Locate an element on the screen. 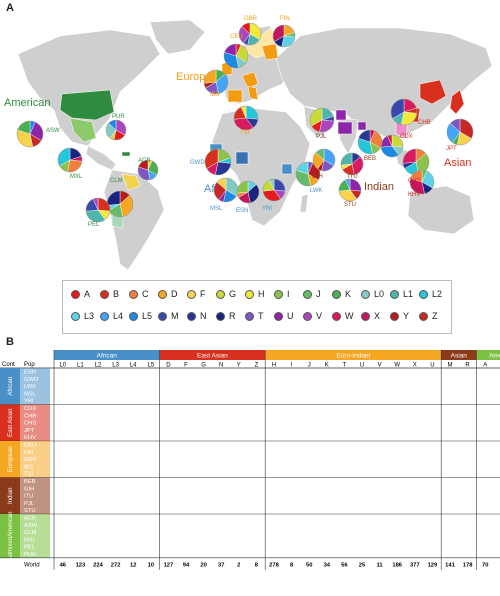  legend-label: F is located at coordinates (203, 294).